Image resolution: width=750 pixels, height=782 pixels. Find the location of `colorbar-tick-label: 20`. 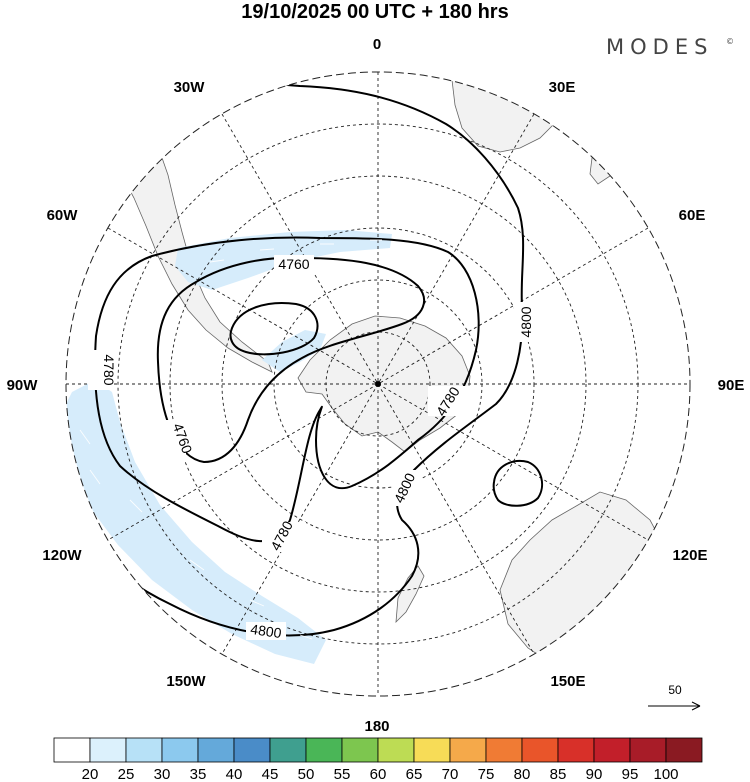

colorbar-tick-label: 20 is located at coordinates (90, 774).